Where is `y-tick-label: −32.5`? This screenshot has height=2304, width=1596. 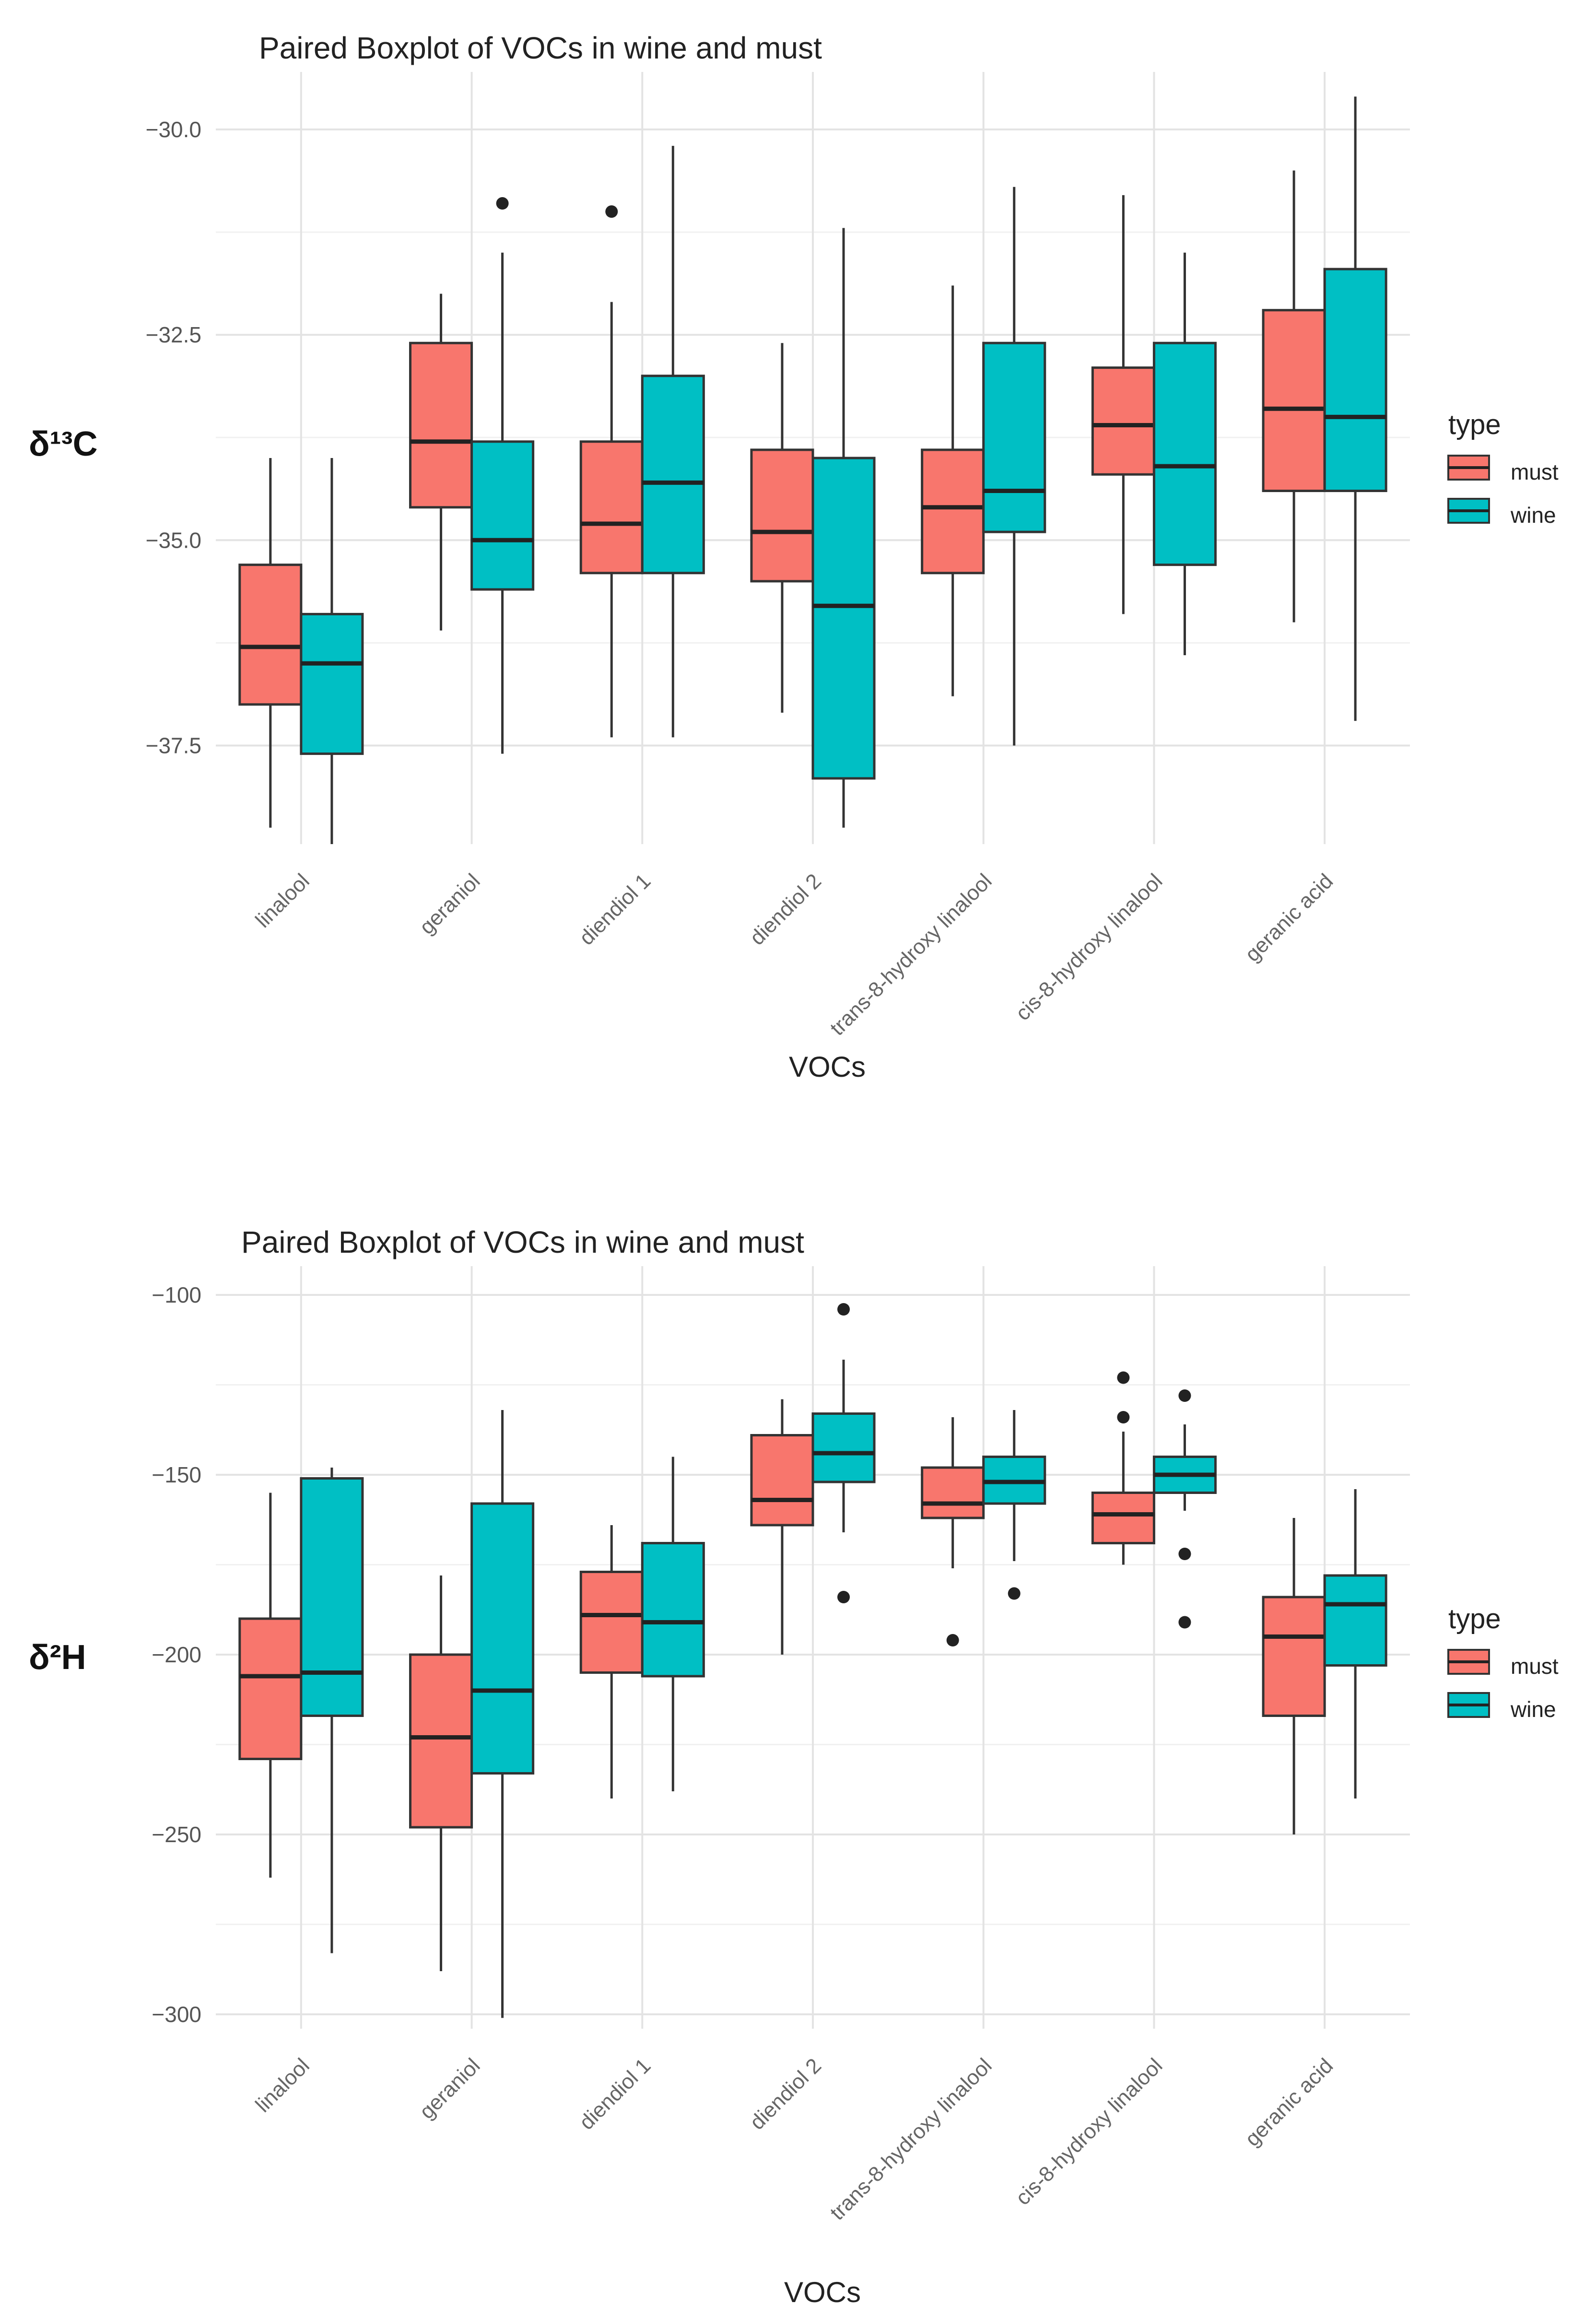 y-tick-label: −32.5 is located at coordinates (173, 335).